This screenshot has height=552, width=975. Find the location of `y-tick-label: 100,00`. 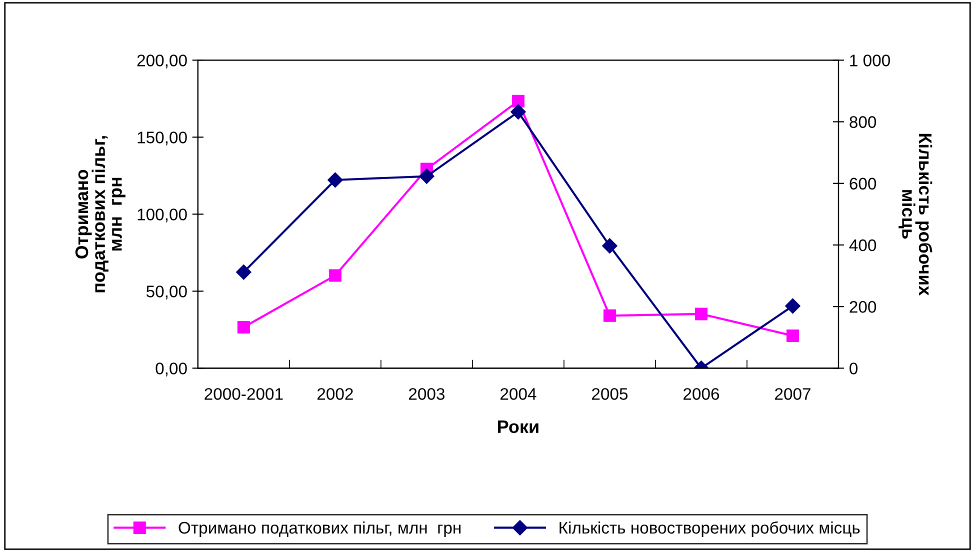

y-tick-label: 100,00 is located at coordinates (162, 215).